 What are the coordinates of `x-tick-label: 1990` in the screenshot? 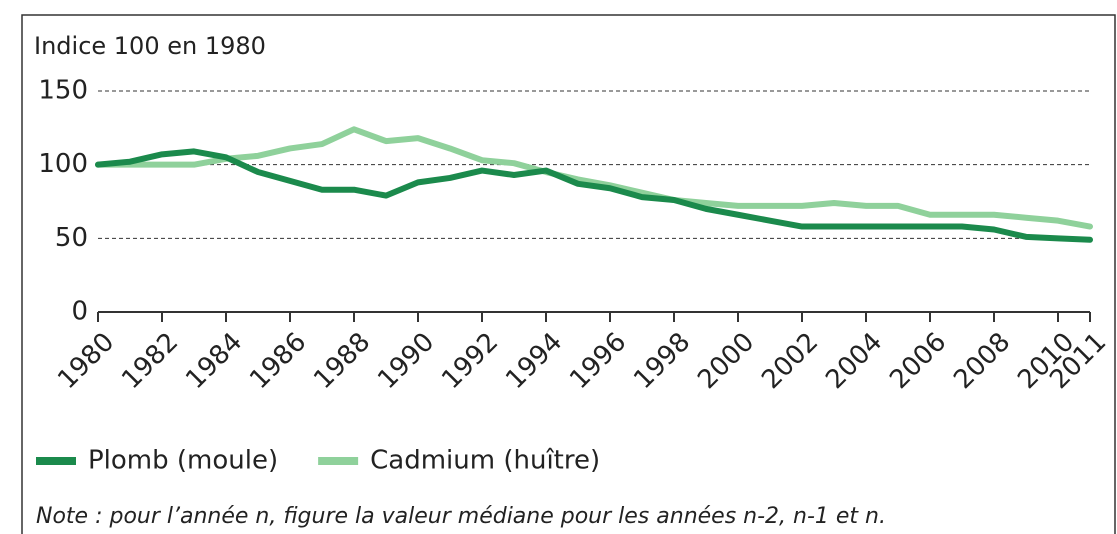 It's located at (406, 361).